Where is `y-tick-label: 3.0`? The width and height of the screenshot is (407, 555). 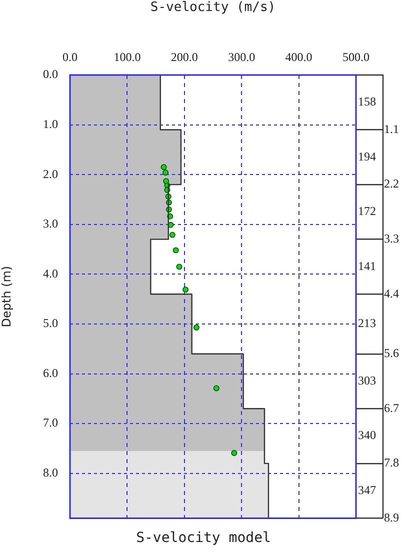
y-tick-label: 3.0 is located at coordinates (50, 223).